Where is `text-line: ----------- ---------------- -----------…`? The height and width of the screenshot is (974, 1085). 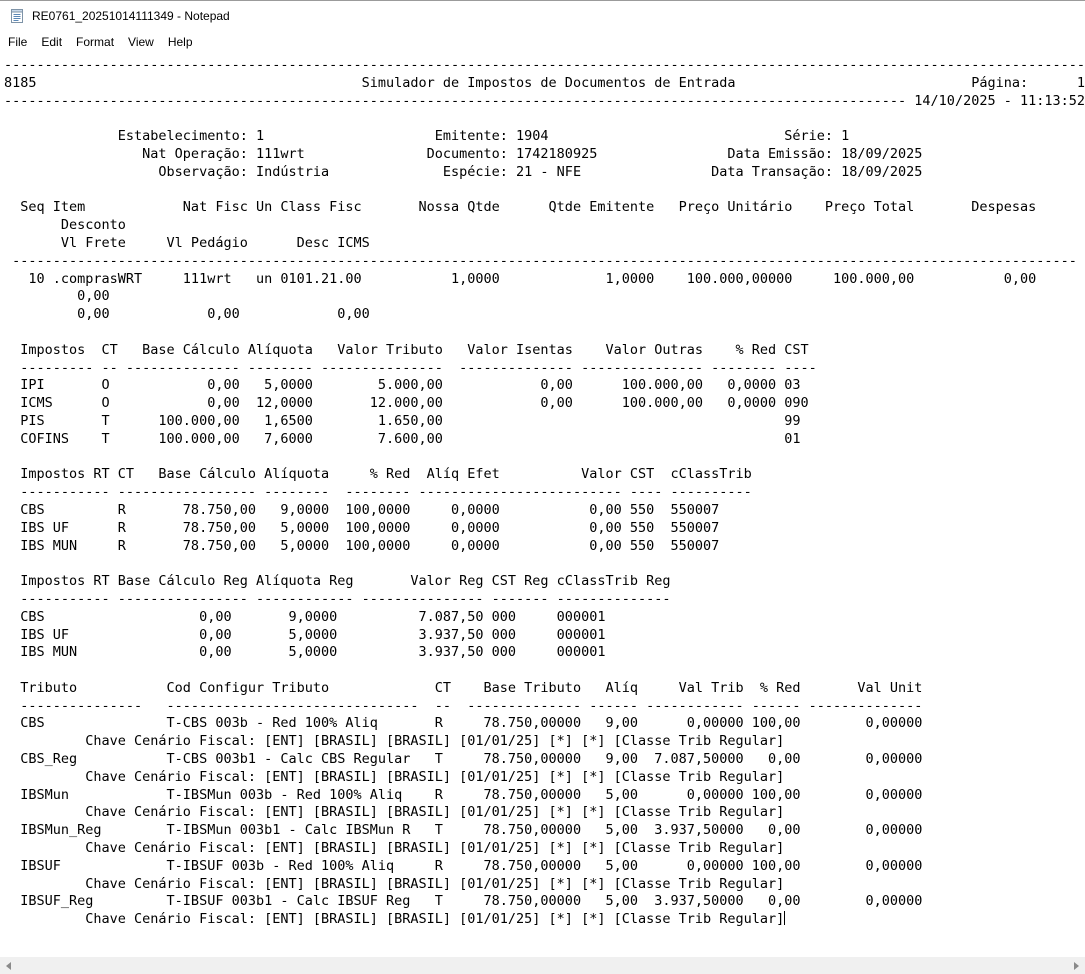 text-line: ----------- ---------------- -----------… is located at coordinates (337, 598).